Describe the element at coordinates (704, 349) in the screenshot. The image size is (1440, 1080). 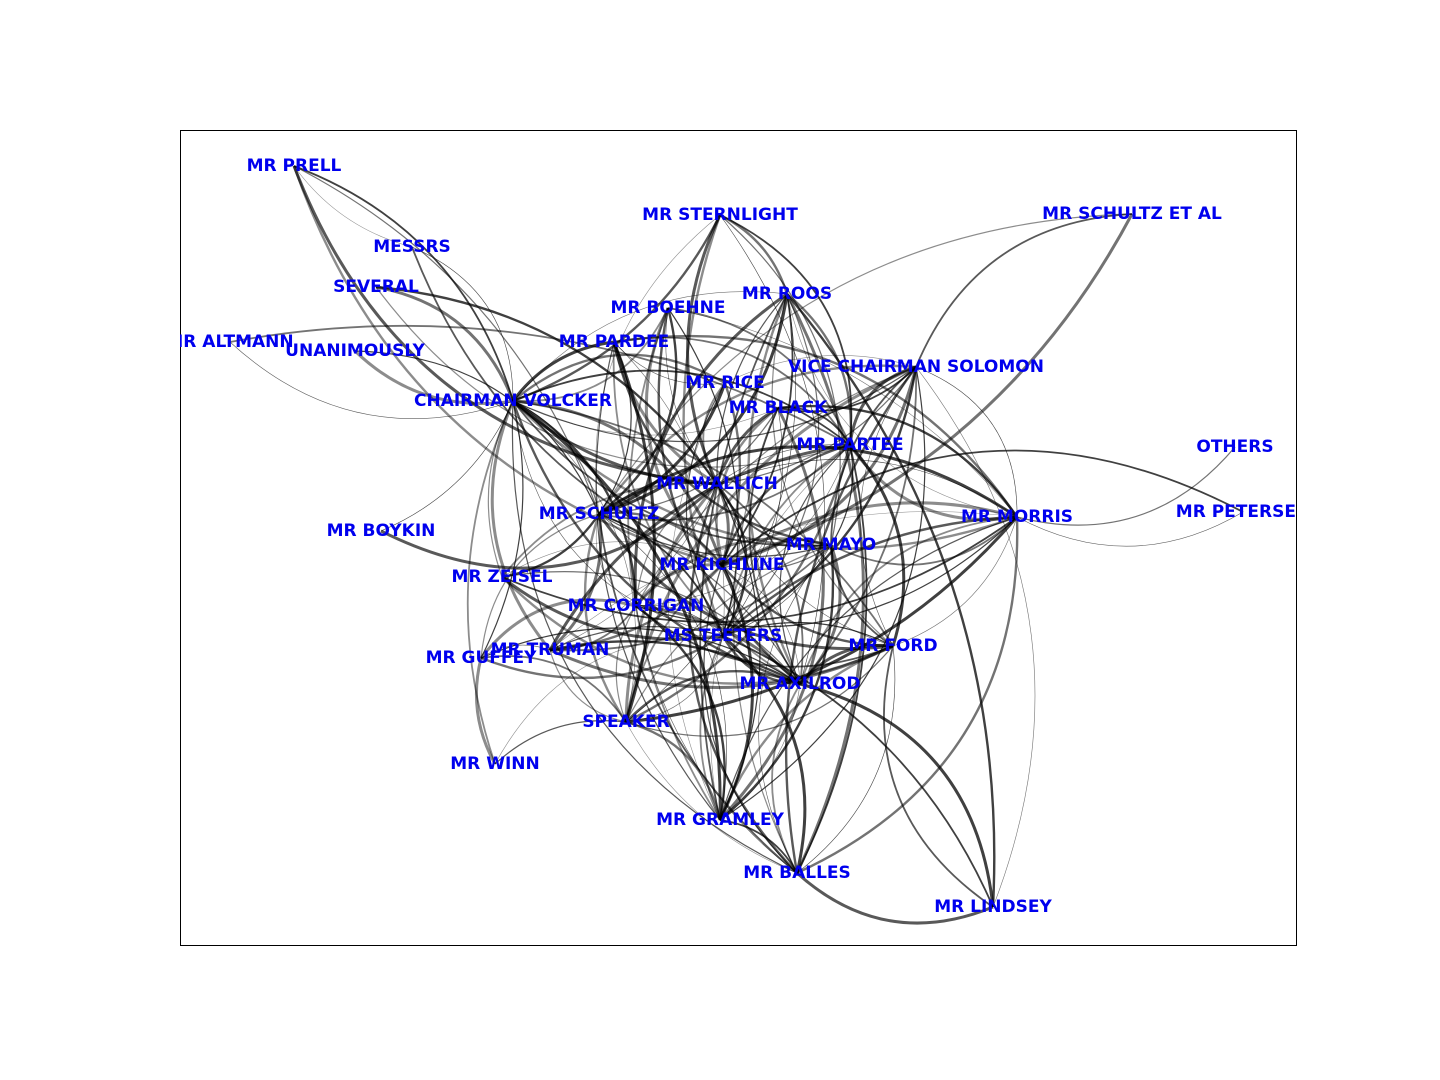
I see `edge-mr-sternlight--mr-wallich` at that location.